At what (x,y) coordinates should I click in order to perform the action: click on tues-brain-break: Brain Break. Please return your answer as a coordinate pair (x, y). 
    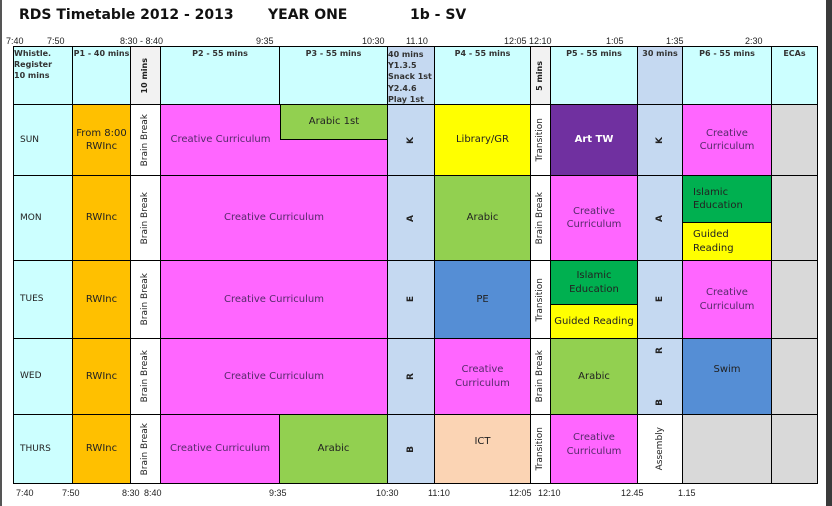
    Looking at the image, I should click on (146, 300).